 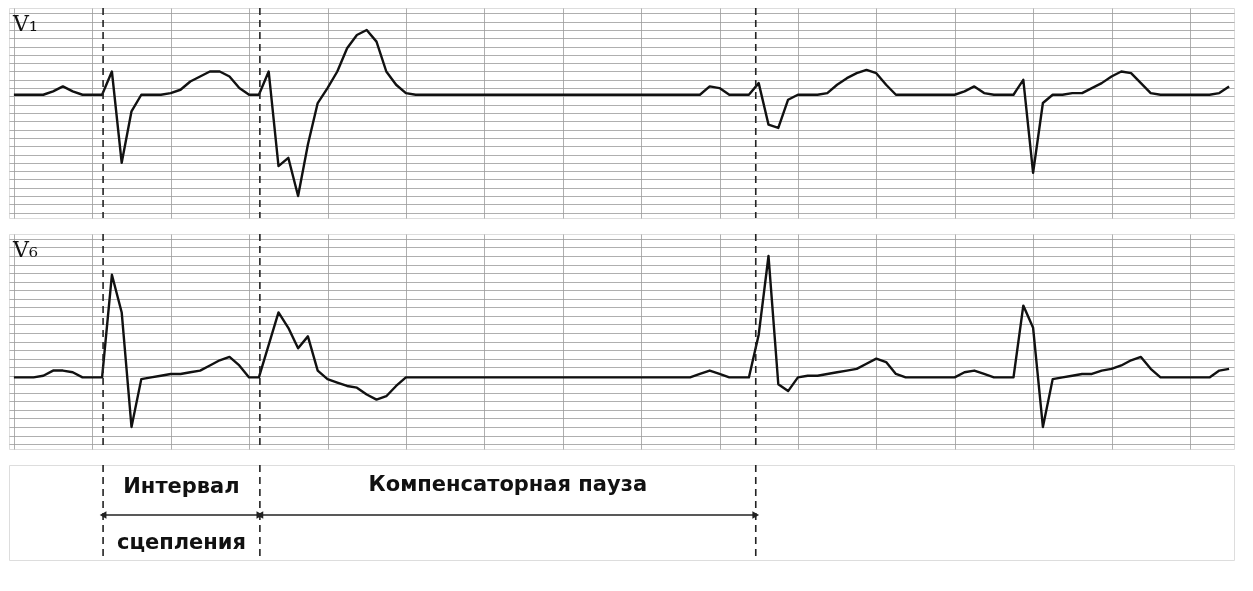 What do you see at coordinates (181, 514) in the screenshot?
I see `text: Интервал сцепления` at bounding box center [181, 514].